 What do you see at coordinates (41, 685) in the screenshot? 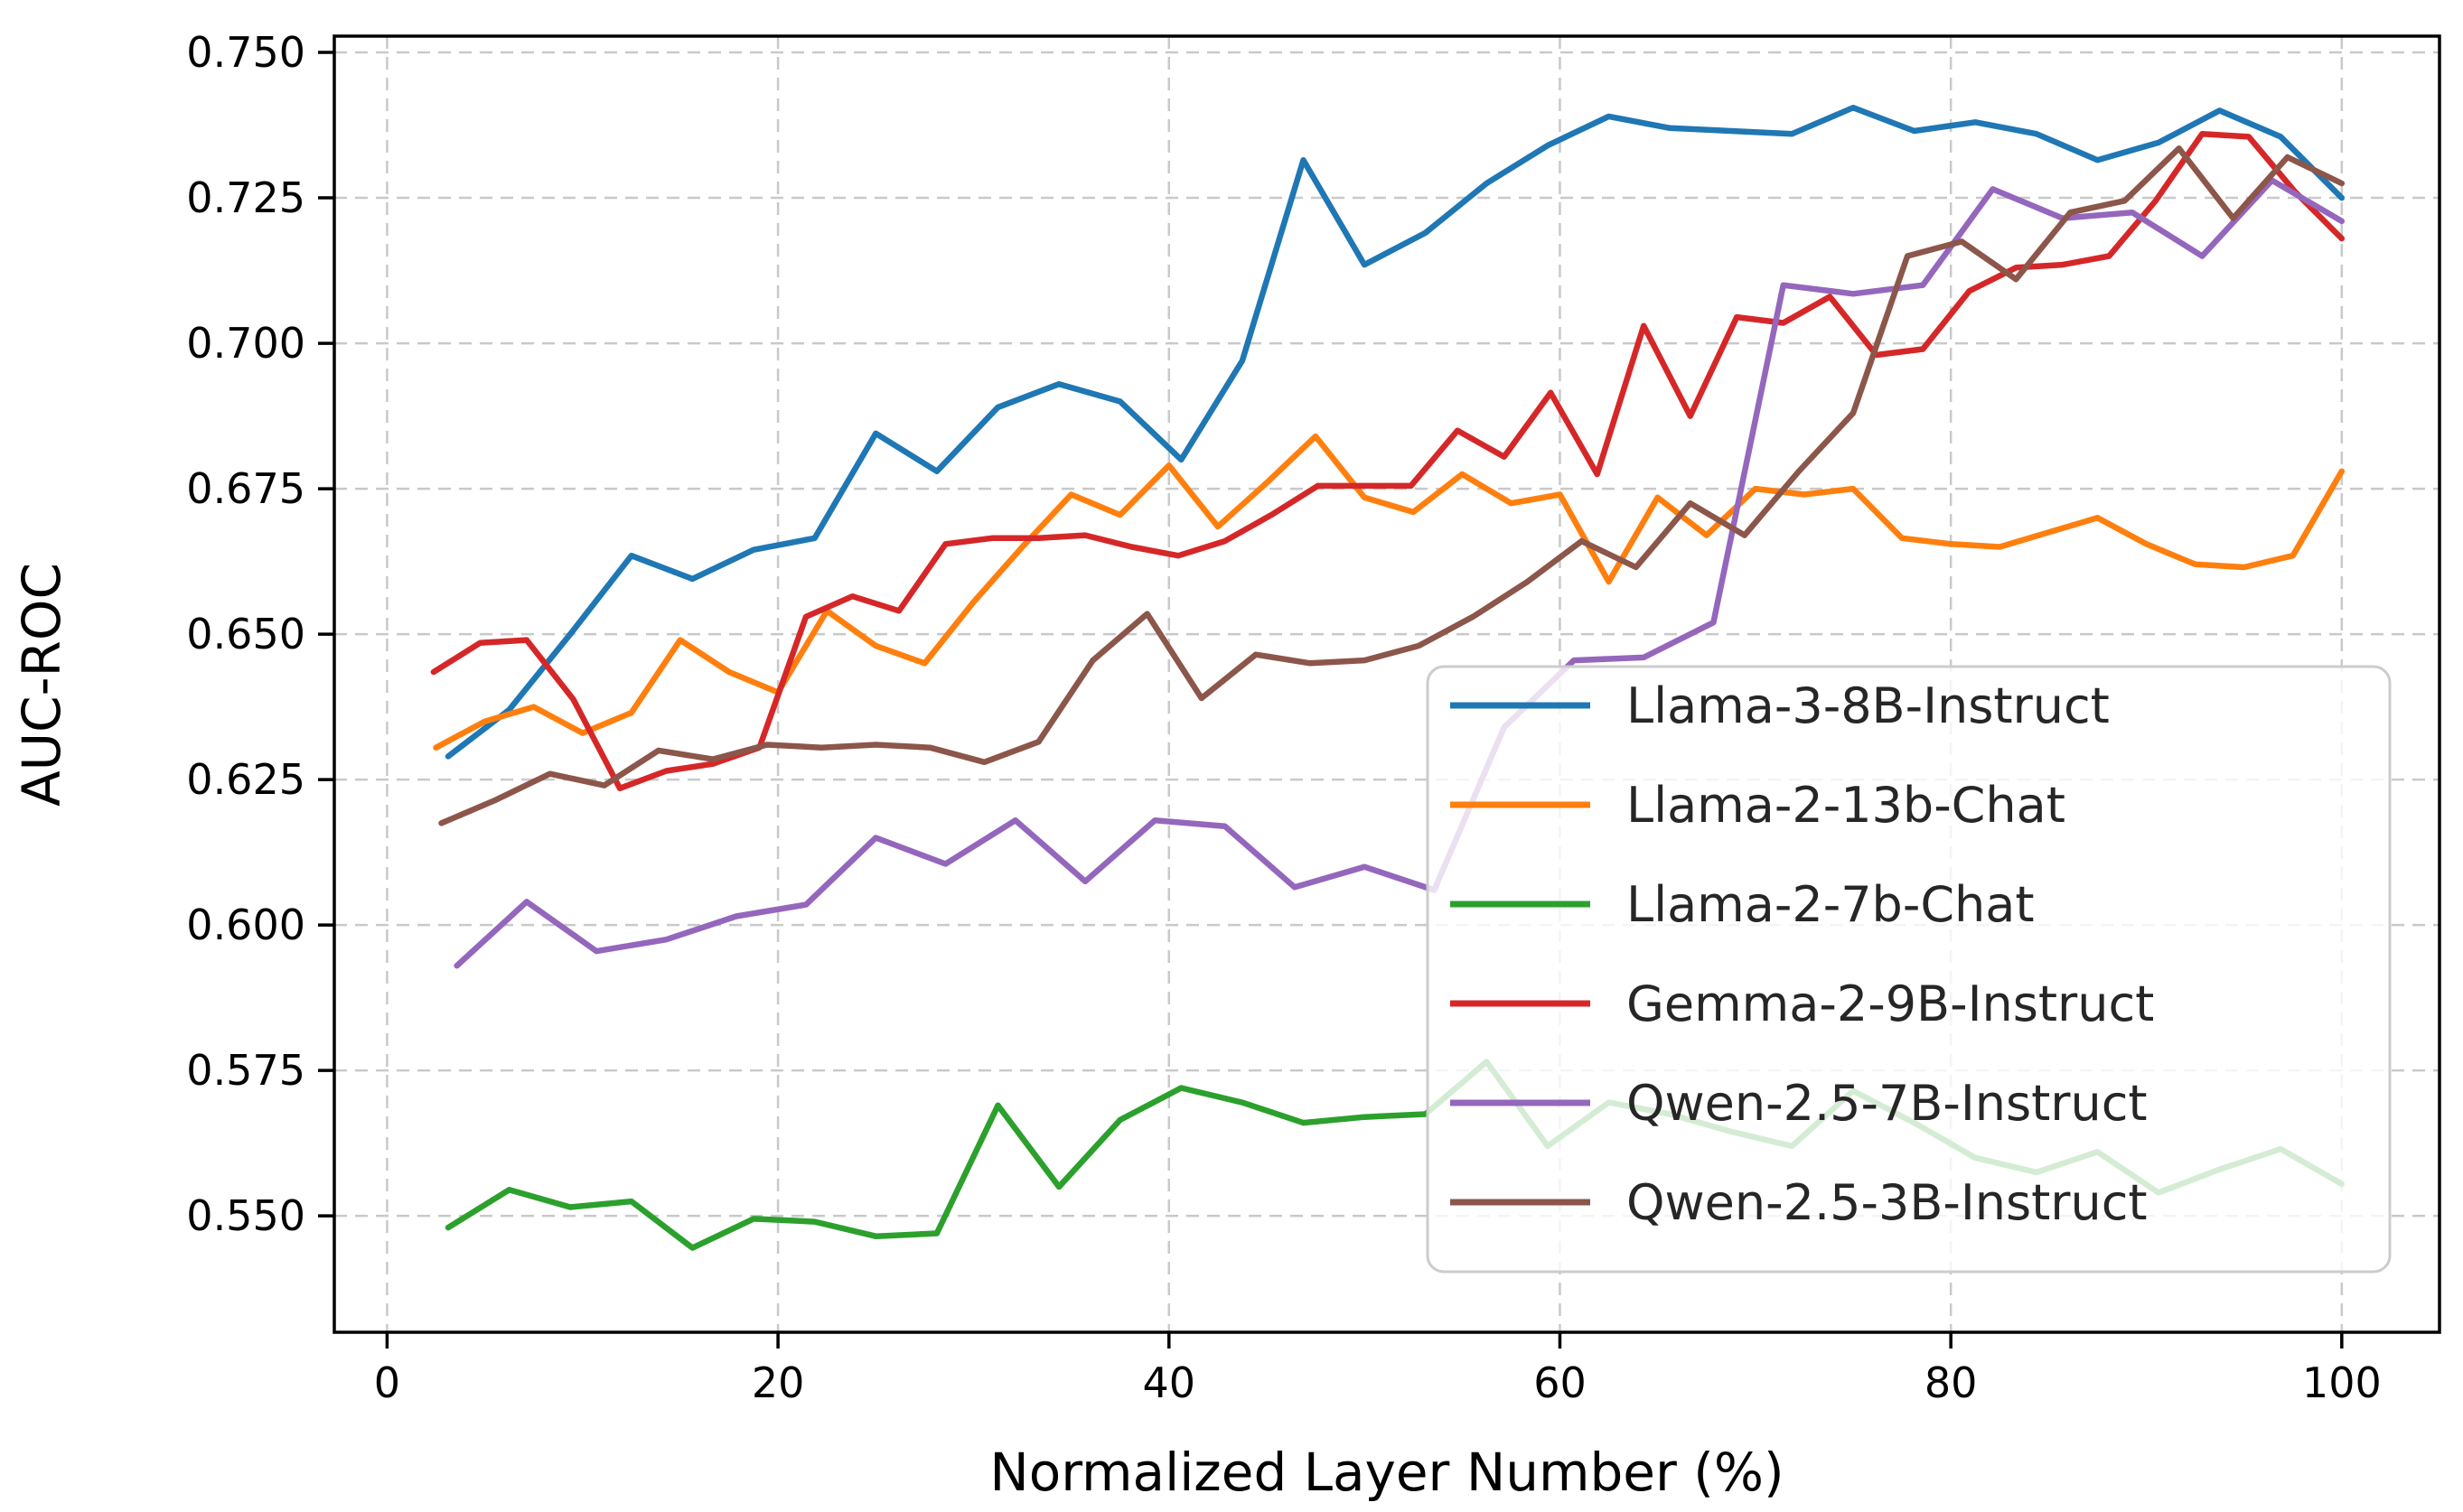
I see `y-axis-label: AUC-ROC` at bounding box center [41, 685].